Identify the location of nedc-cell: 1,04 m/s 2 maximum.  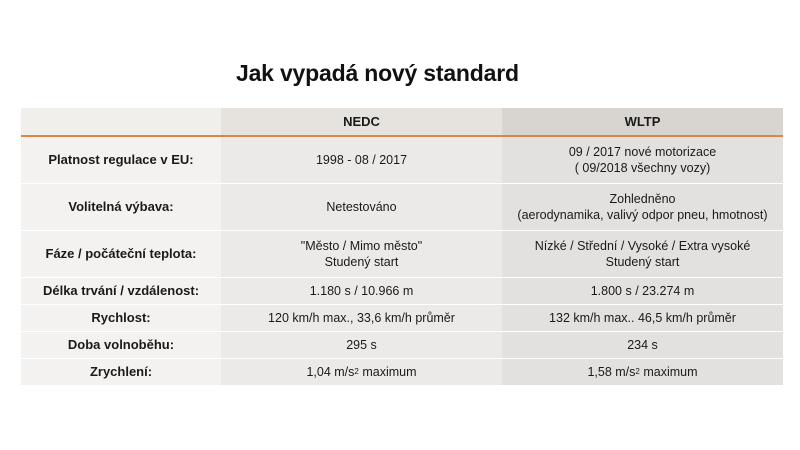
(361, 372).